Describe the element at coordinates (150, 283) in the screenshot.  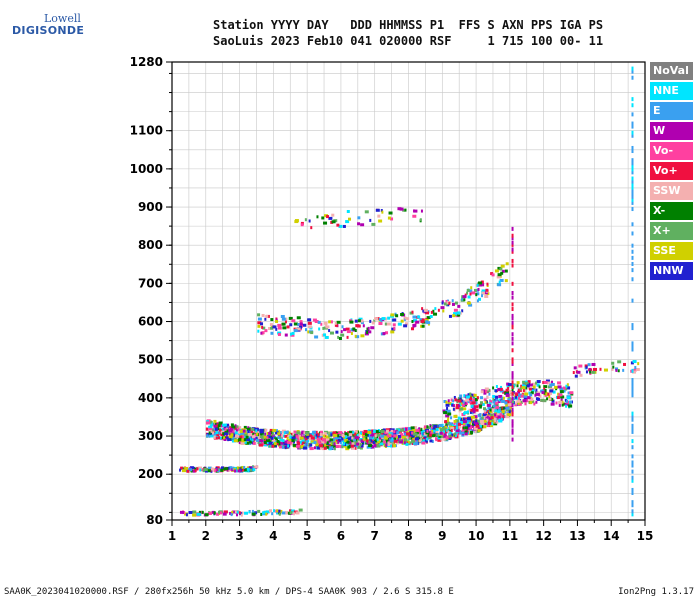
I see `y-tick-label: 700` at that location.